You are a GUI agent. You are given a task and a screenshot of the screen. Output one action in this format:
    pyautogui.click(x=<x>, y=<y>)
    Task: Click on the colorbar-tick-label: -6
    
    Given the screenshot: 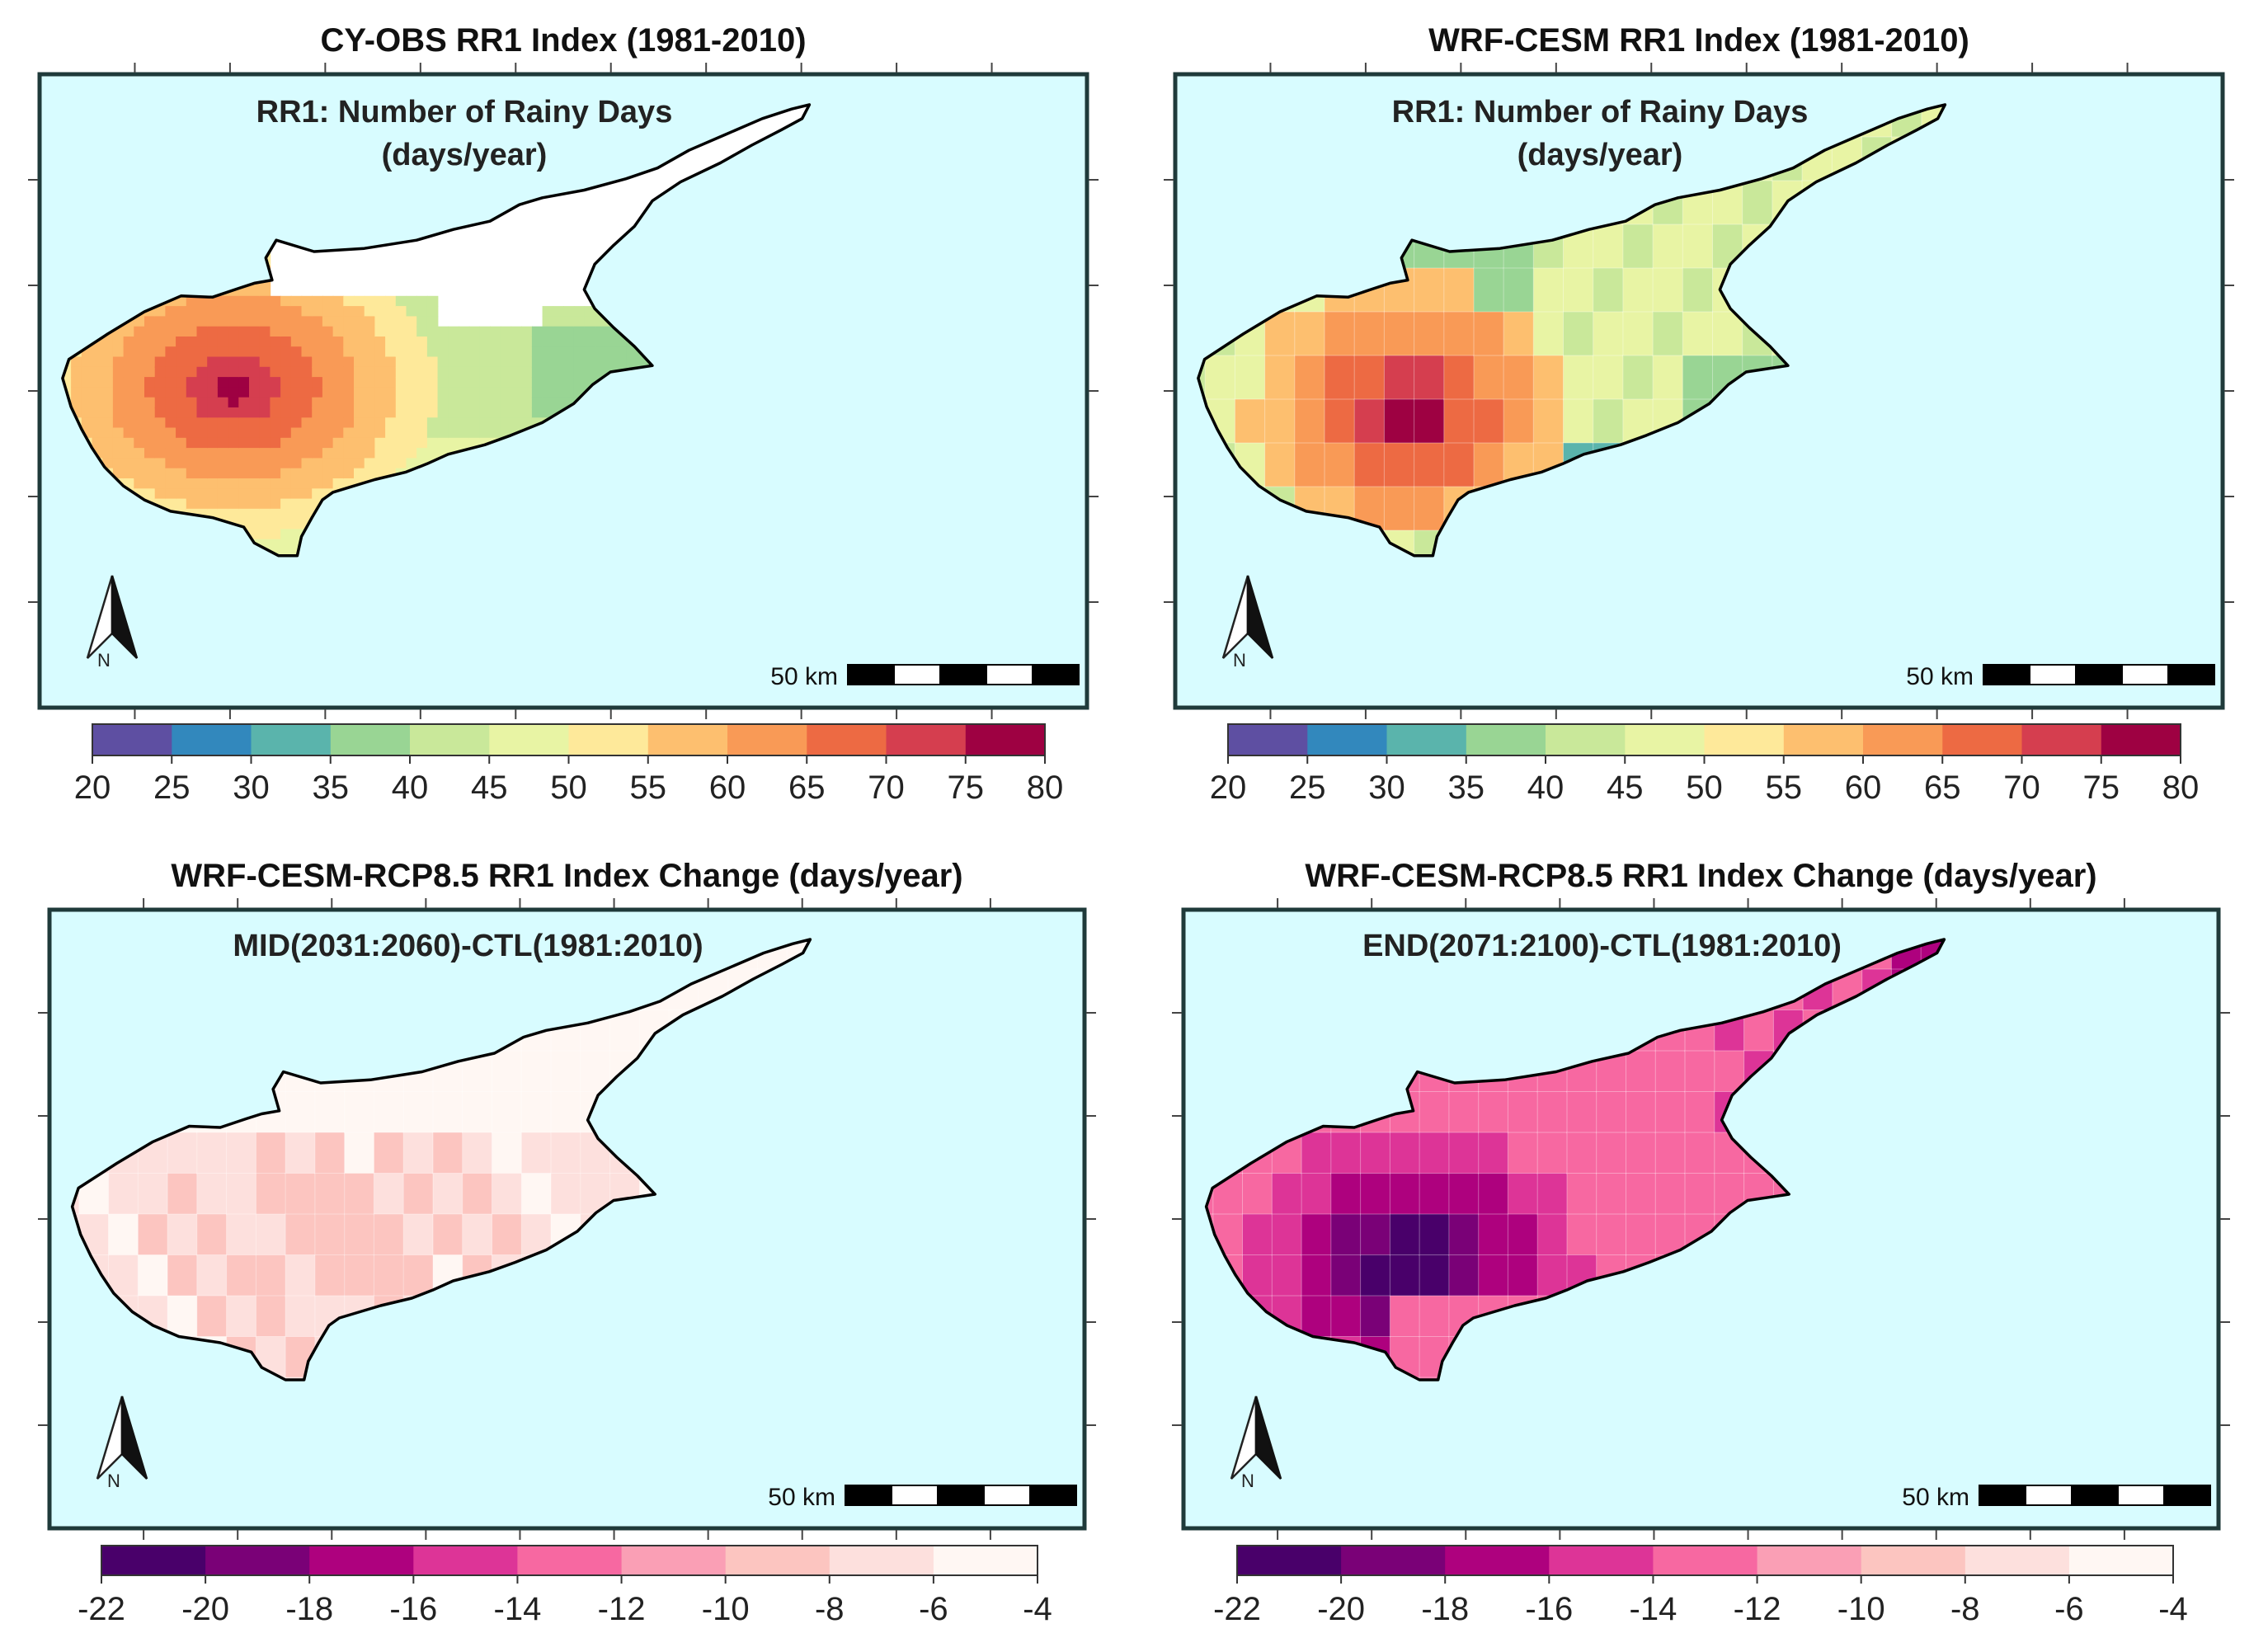 What is the action you would take?
    pyautogui.click(x=933, y=1609)
    